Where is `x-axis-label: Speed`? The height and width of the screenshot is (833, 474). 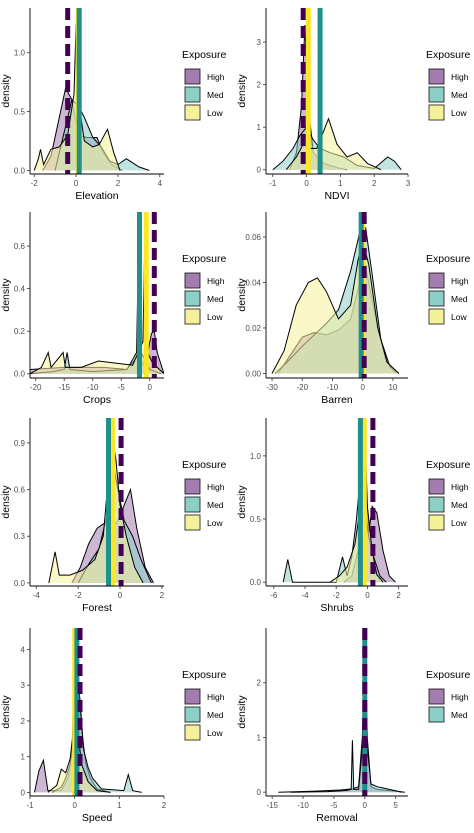 x-axis-label: Speed is located at coordinates (97, 818).